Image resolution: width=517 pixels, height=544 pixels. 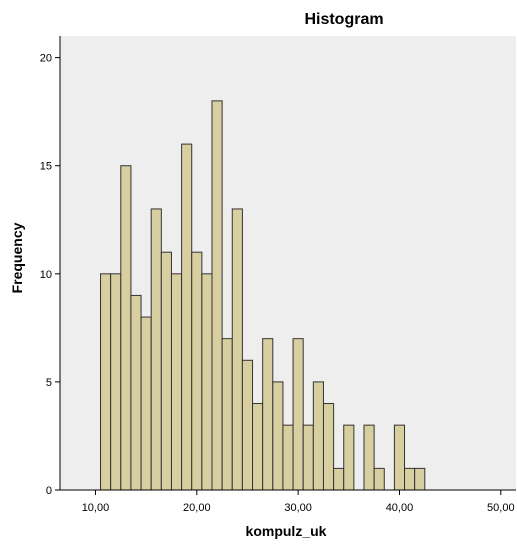 What do you see at coordinates (49, 491) in the screenshot?
I see `y-tick-label: 0` at bounding box center [49, 491].